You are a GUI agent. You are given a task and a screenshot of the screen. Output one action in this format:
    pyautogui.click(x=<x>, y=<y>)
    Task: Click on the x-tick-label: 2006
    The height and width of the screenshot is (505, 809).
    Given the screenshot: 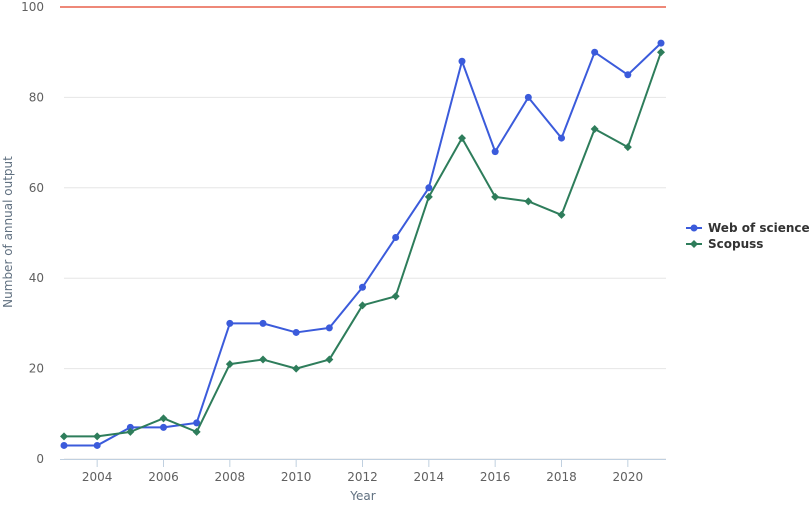 What is the action you would take?
    pyautogui.click(x=163, y=477)
    